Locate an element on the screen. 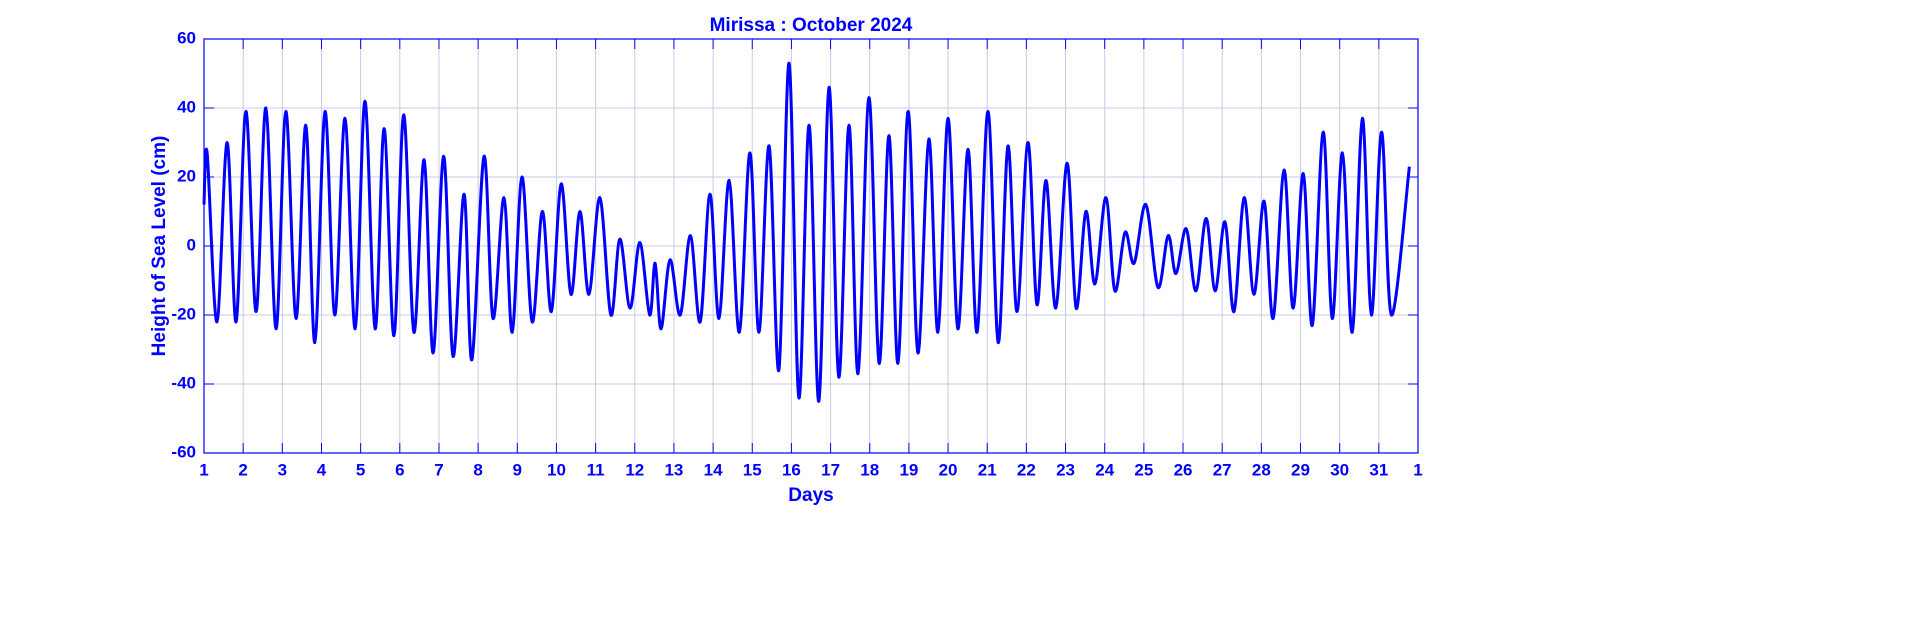  x-tick-label: 13 is located at coordinates (673, 469).